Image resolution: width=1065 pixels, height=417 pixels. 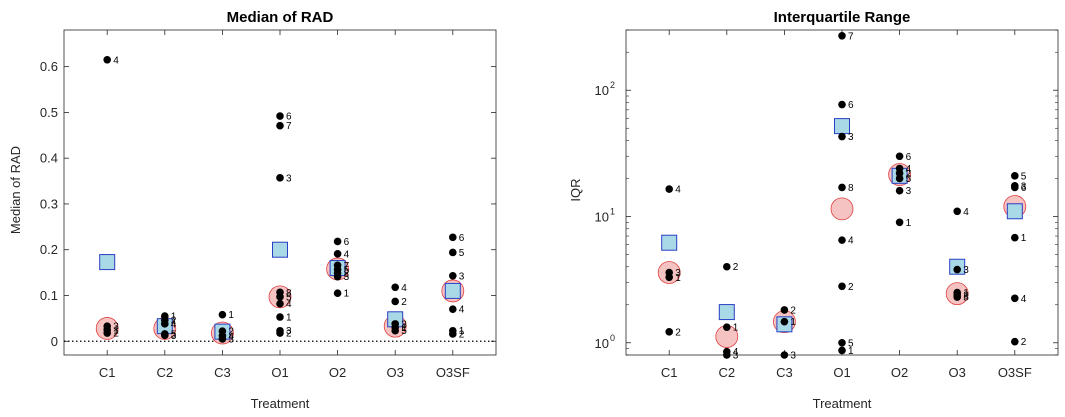 I want to click on x-tick-label: C1, so click(x=107, y=372).